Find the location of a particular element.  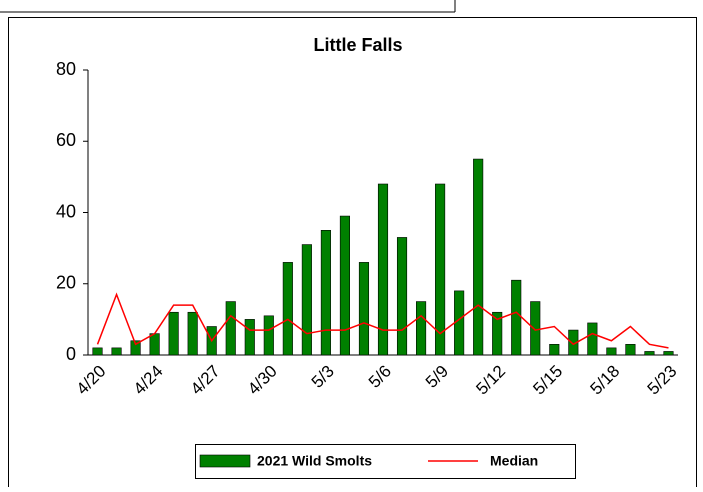

y-tick-label: 20 is located at coordinates (66, 283).